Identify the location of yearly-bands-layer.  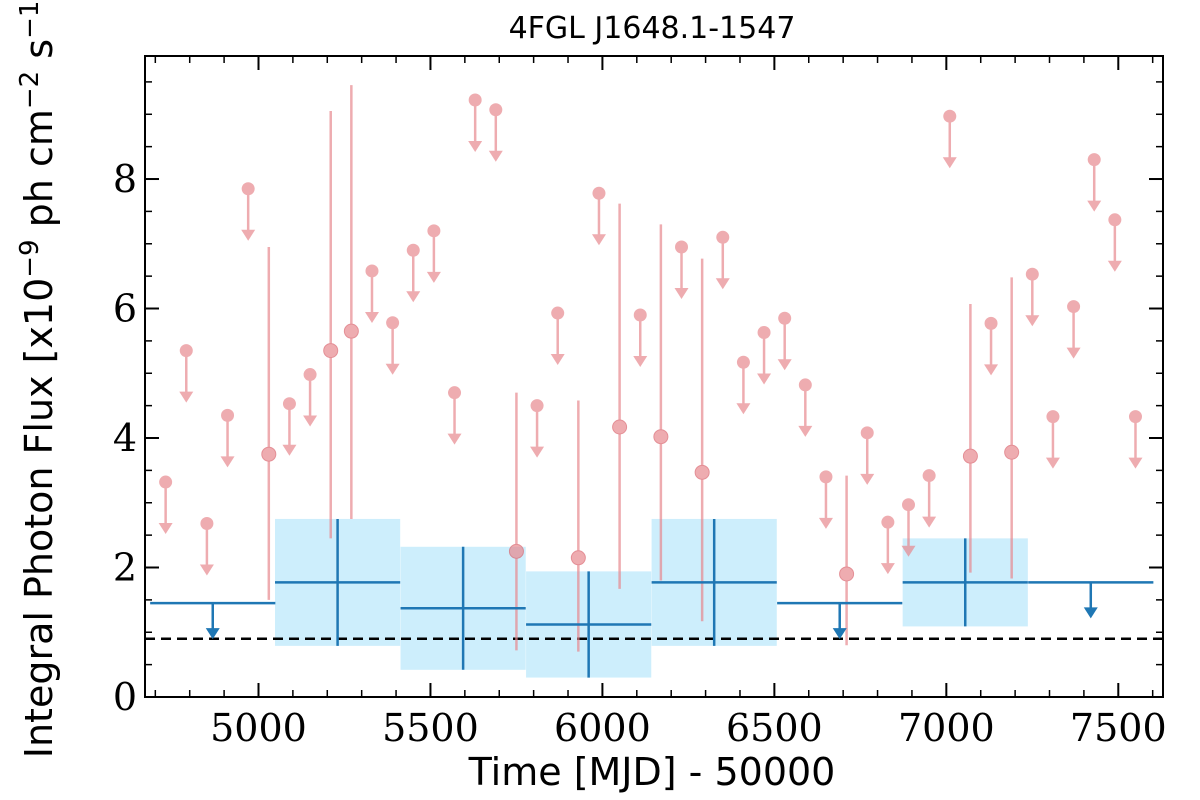
(651, 598).